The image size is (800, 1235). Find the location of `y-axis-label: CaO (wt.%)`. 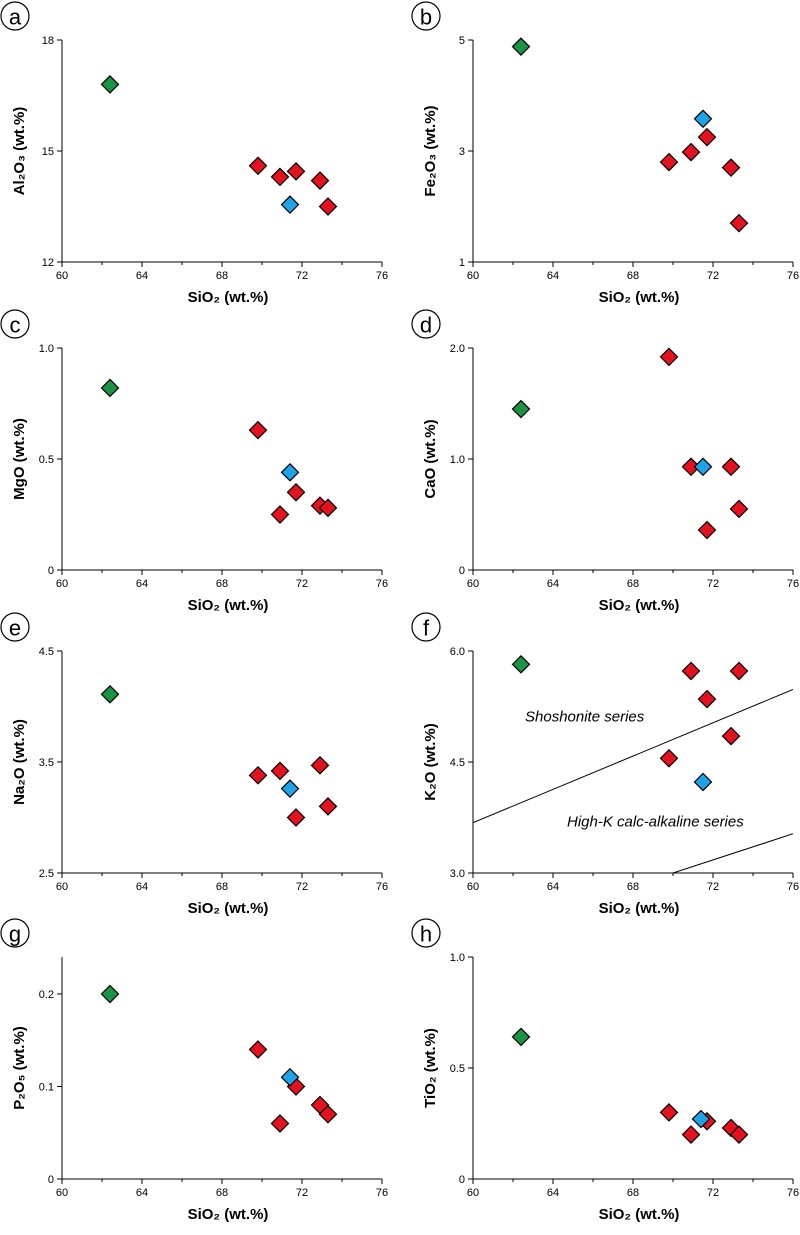

y-axis-label: CaO (wt.%) is located at coordinates (430, 458).